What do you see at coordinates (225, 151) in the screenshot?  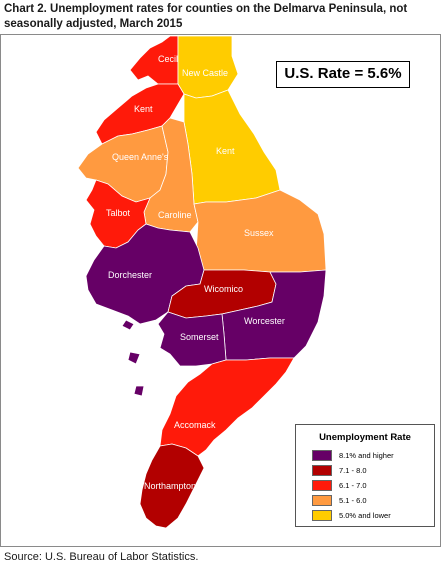 I see `label-kent-de: Kent` at bounding box center [225, 151].